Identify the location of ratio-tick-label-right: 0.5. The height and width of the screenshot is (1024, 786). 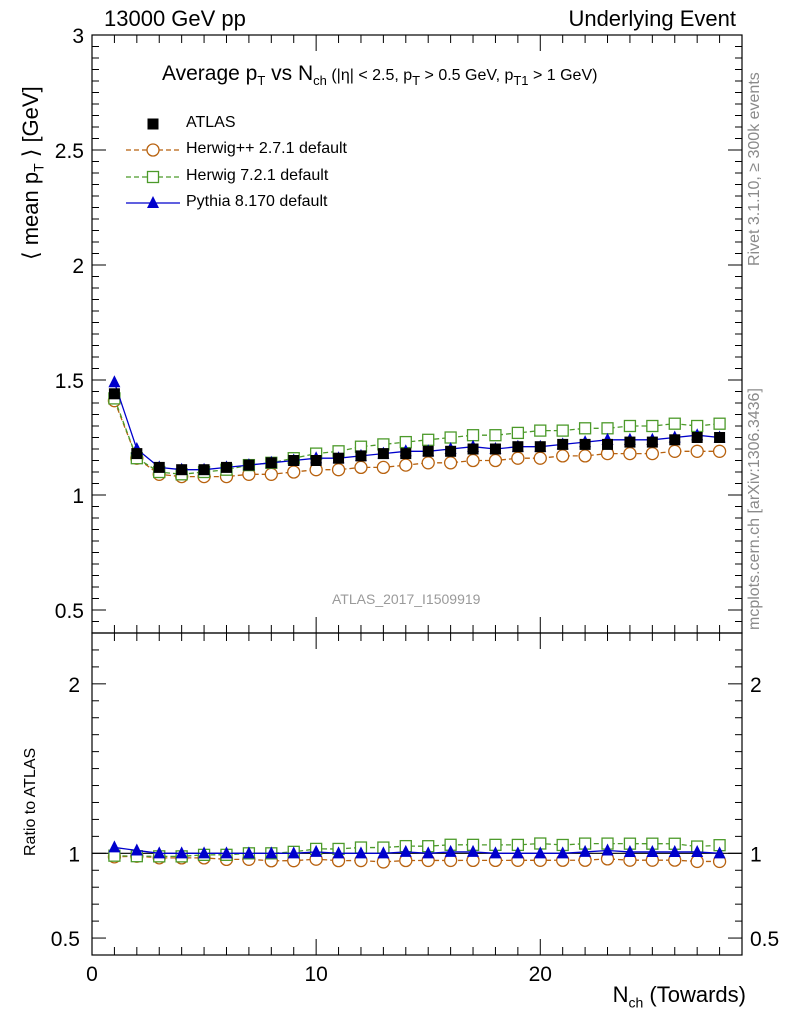
(764, 939).